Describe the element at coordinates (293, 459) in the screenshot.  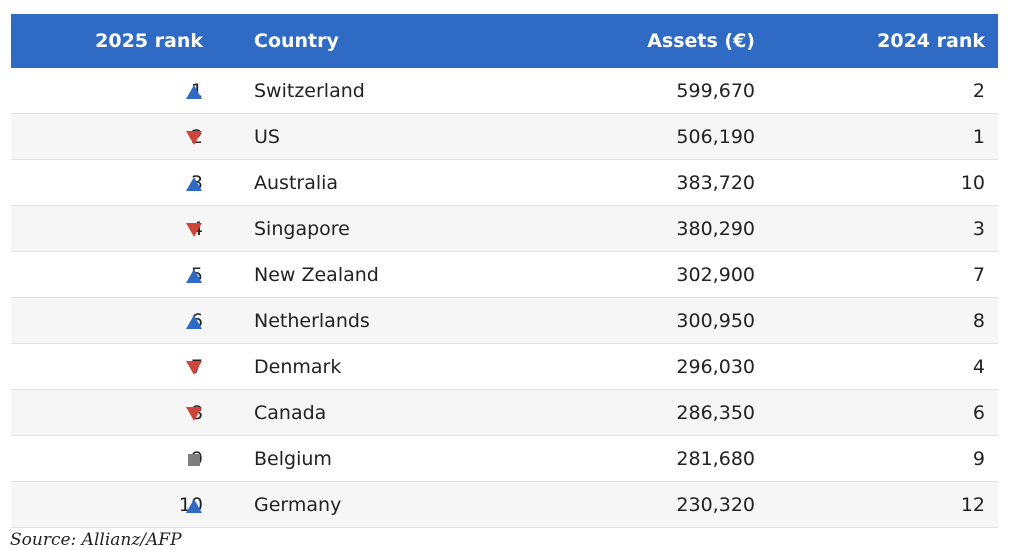
I see `table-cell: Belgium` at that location.